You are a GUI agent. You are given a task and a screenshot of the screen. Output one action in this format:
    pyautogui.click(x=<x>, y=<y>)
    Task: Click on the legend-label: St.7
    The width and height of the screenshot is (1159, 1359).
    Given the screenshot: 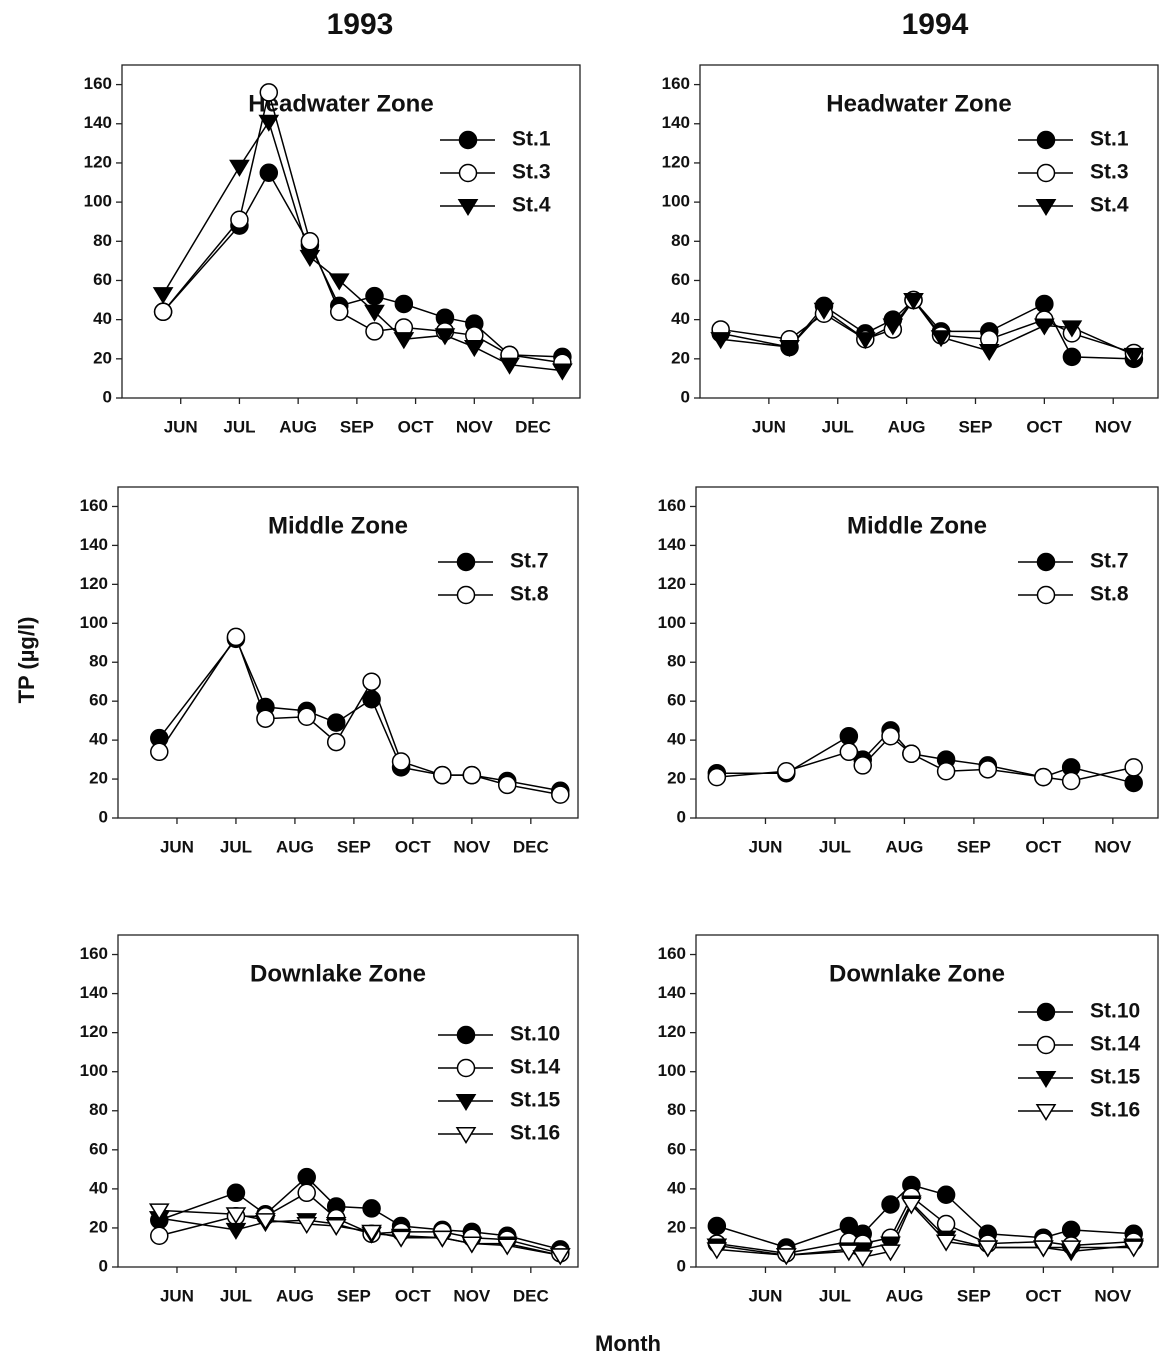 What is the action you would take?
    pyautogui.click(x=1109, y=561)
    